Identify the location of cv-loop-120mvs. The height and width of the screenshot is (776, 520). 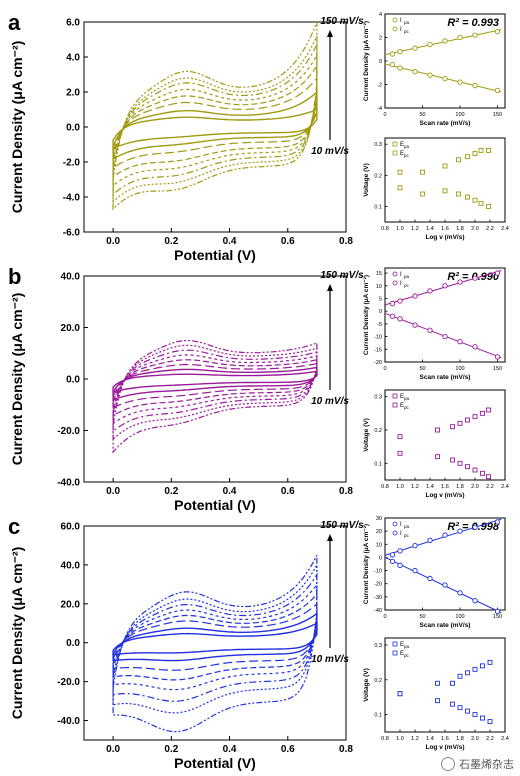
(215, 638).